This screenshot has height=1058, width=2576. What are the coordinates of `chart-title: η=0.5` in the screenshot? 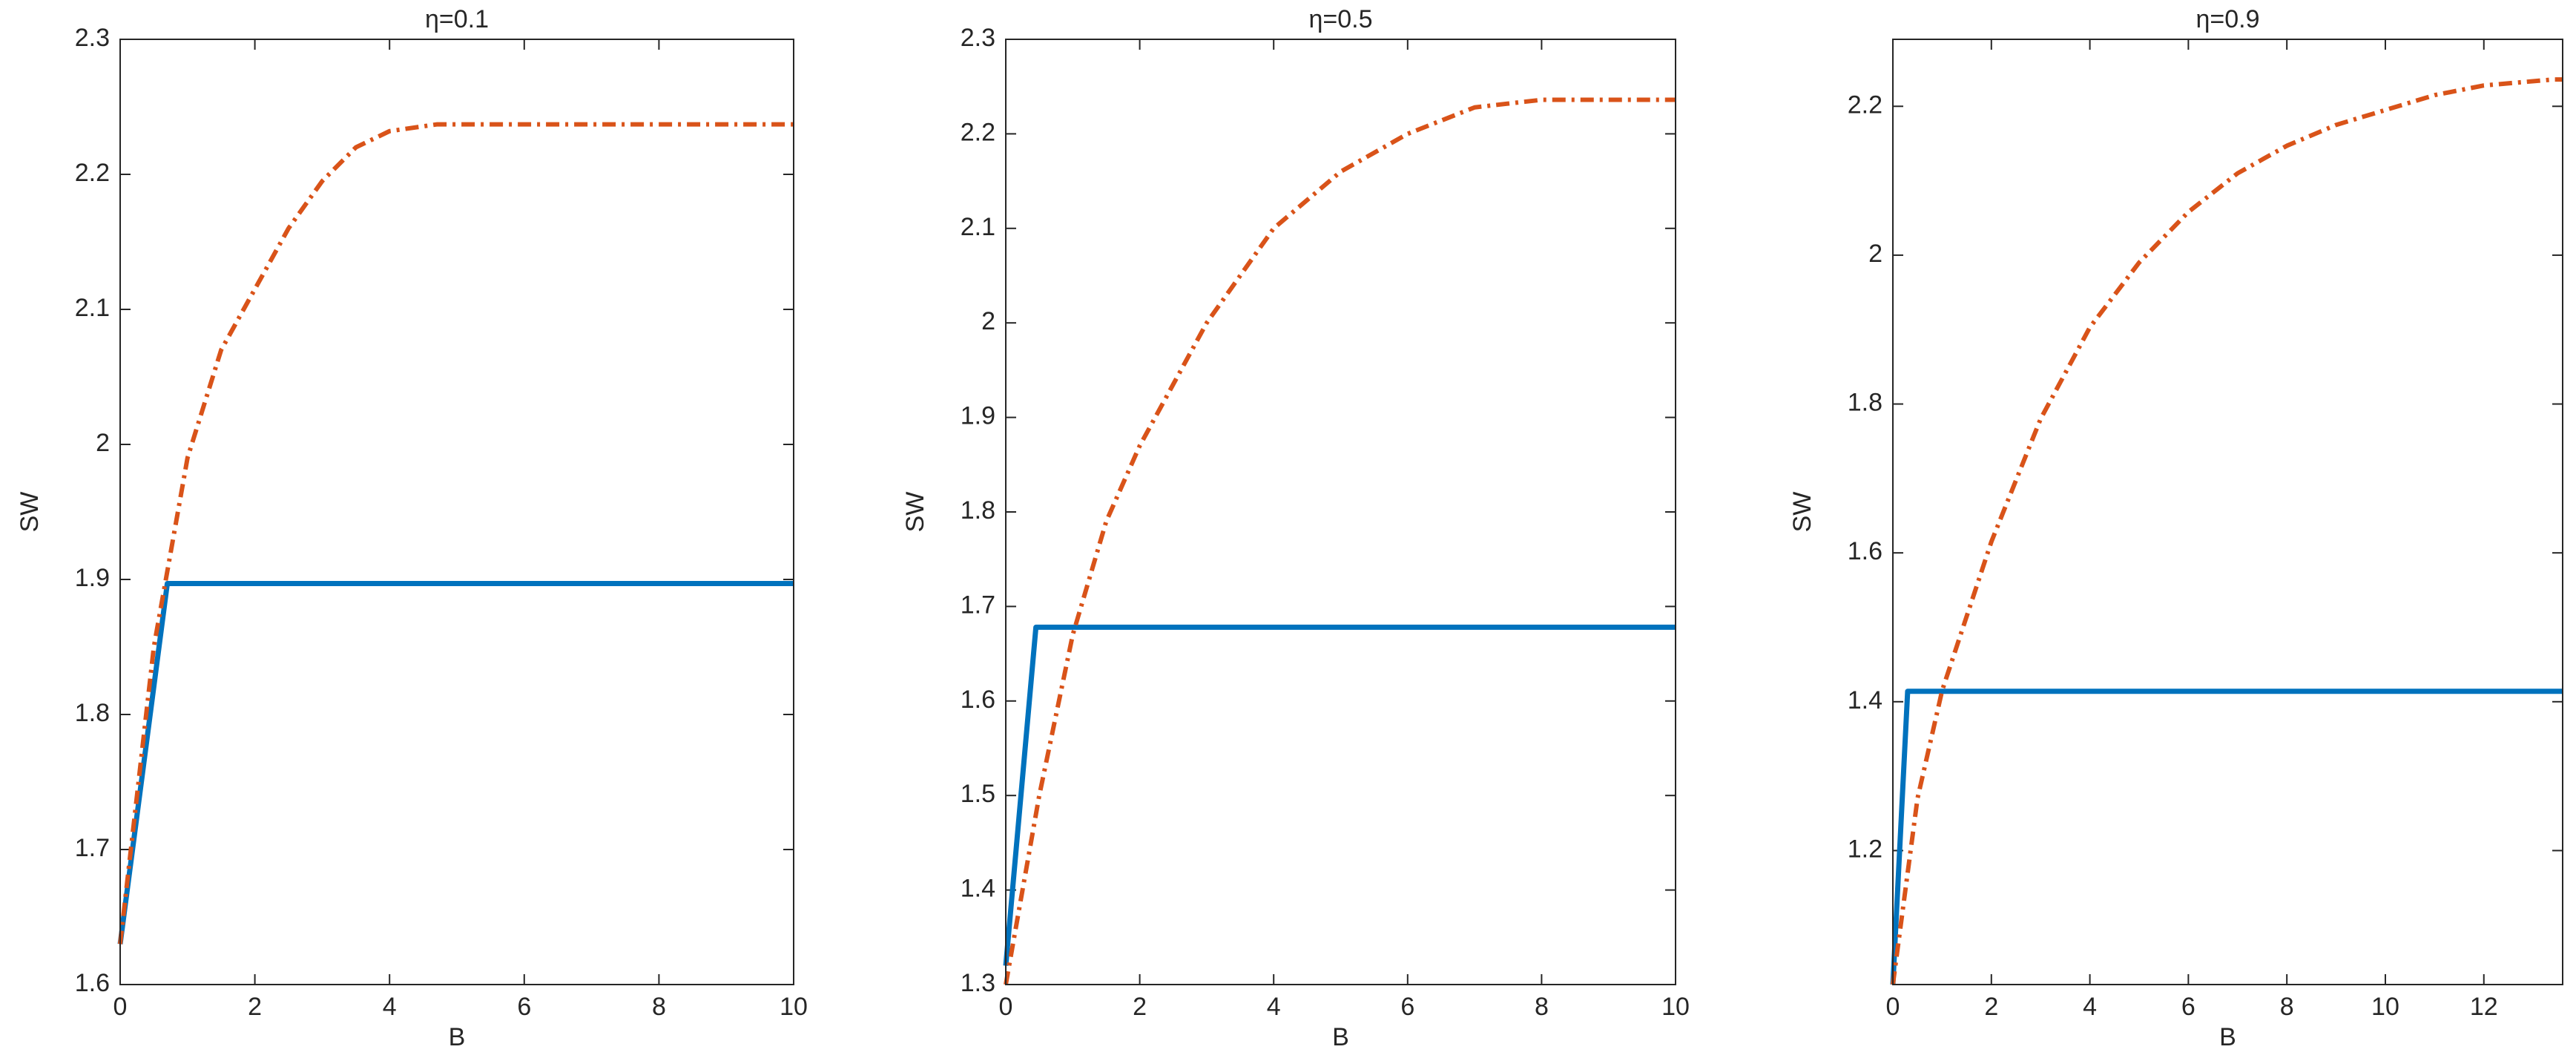 It's located at (1340, 19).